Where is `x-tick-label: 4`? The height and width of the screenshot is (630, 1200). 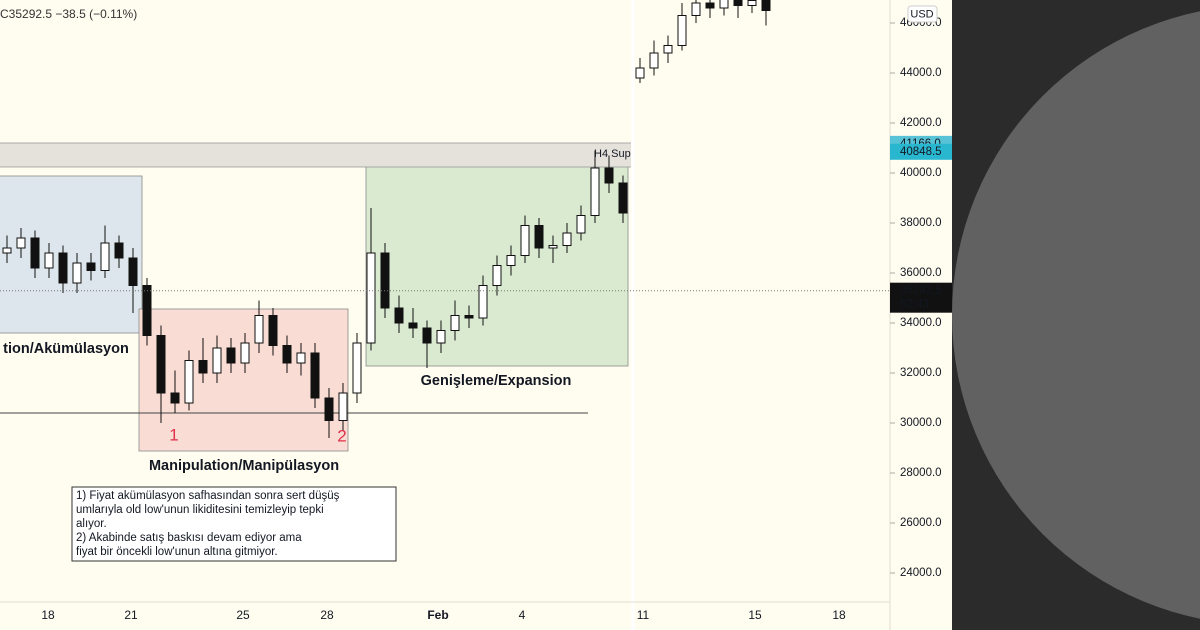 x-tick-label: 4 is located at coordinates (522, 615).